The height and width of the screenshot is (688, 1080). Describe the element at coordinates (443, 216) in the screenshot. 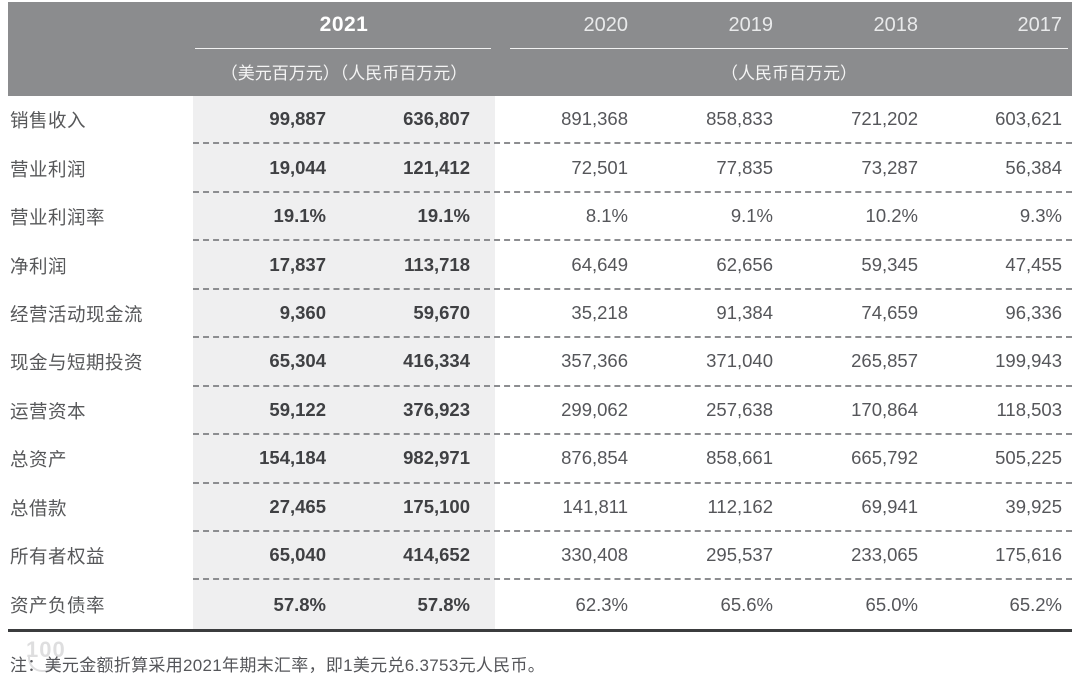

I see `value-2021-rmb: 19.1%` at that location.